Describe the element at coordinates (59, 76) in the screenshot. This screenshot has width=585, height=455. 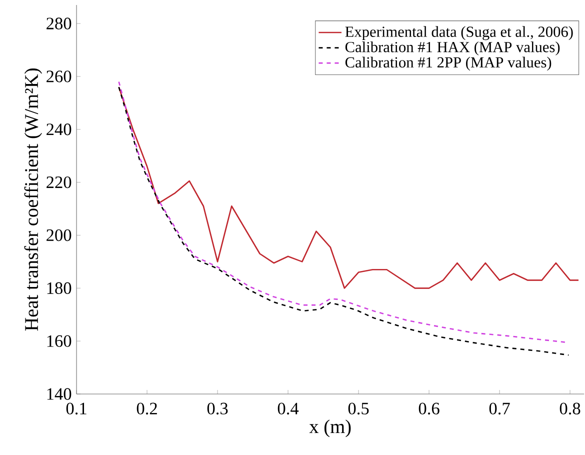
I see `y-tick-label: 260` at that location.